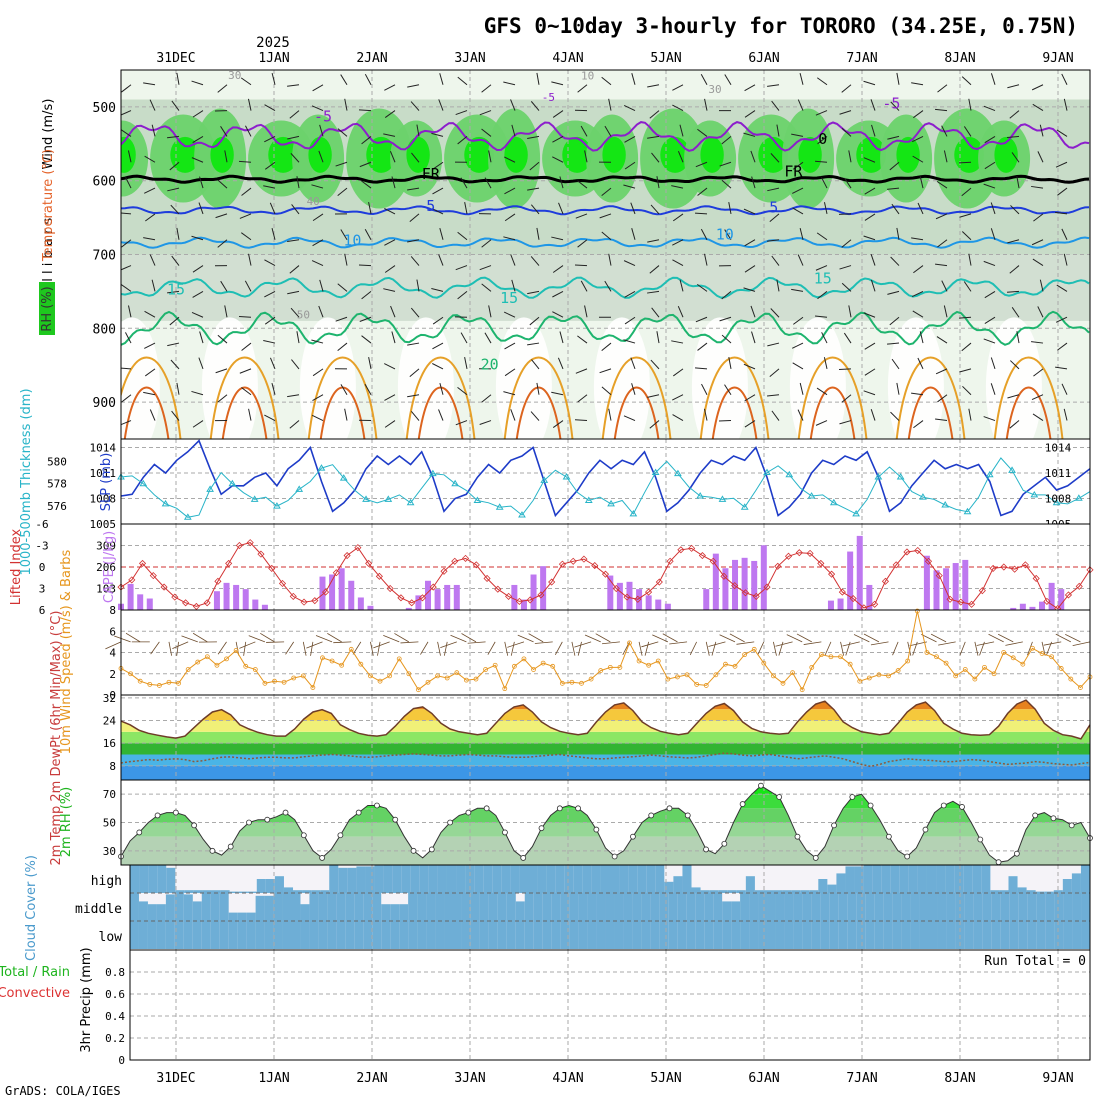 This screenshot has width=1100, height=1100. I want to click on contour-label-13: 20, so click(490, 365).